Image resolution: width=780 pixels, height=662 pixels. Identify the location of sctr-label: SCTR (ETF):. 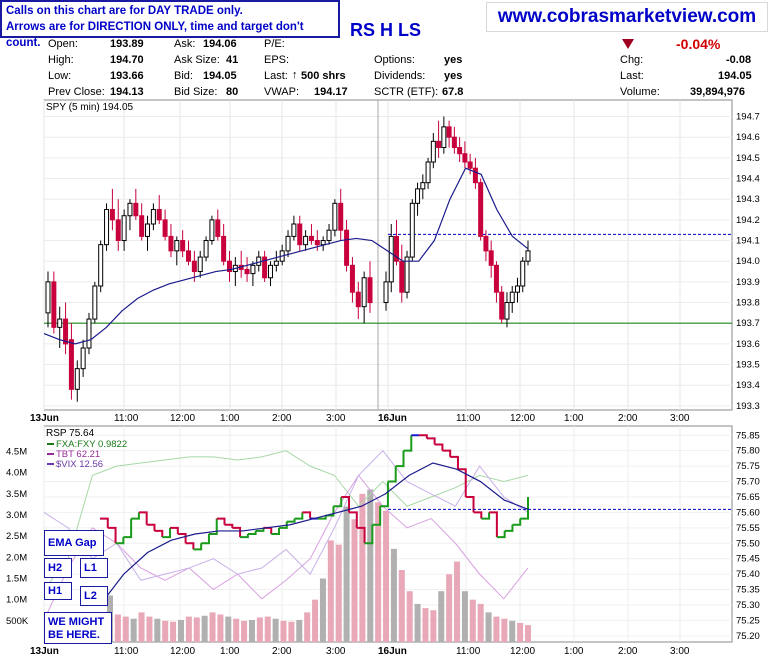
(406, 92).